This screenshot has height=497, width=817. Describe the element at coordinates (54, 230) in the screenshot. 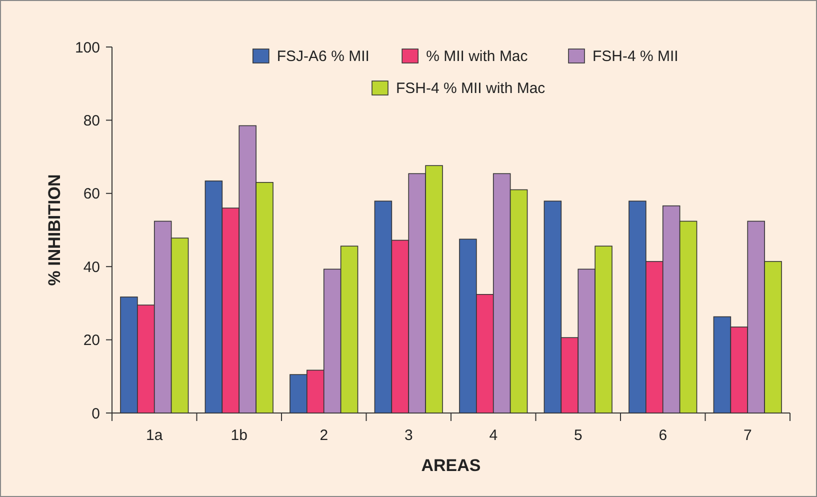

I see `y-axis-title: % INHIBITION` at that location.